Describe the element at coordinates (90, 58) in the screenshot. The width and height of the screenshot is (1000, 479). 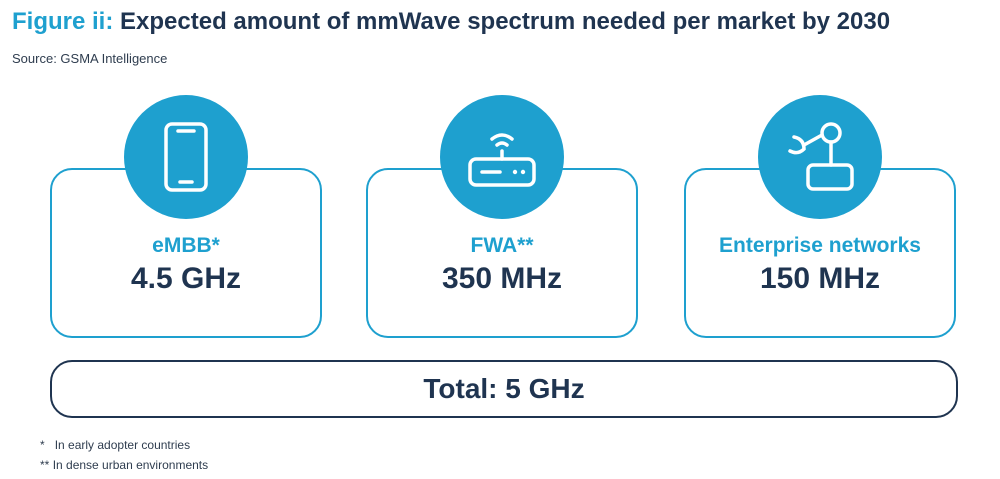
I see `source-note: Source: GSMA Intelligence` at that location.